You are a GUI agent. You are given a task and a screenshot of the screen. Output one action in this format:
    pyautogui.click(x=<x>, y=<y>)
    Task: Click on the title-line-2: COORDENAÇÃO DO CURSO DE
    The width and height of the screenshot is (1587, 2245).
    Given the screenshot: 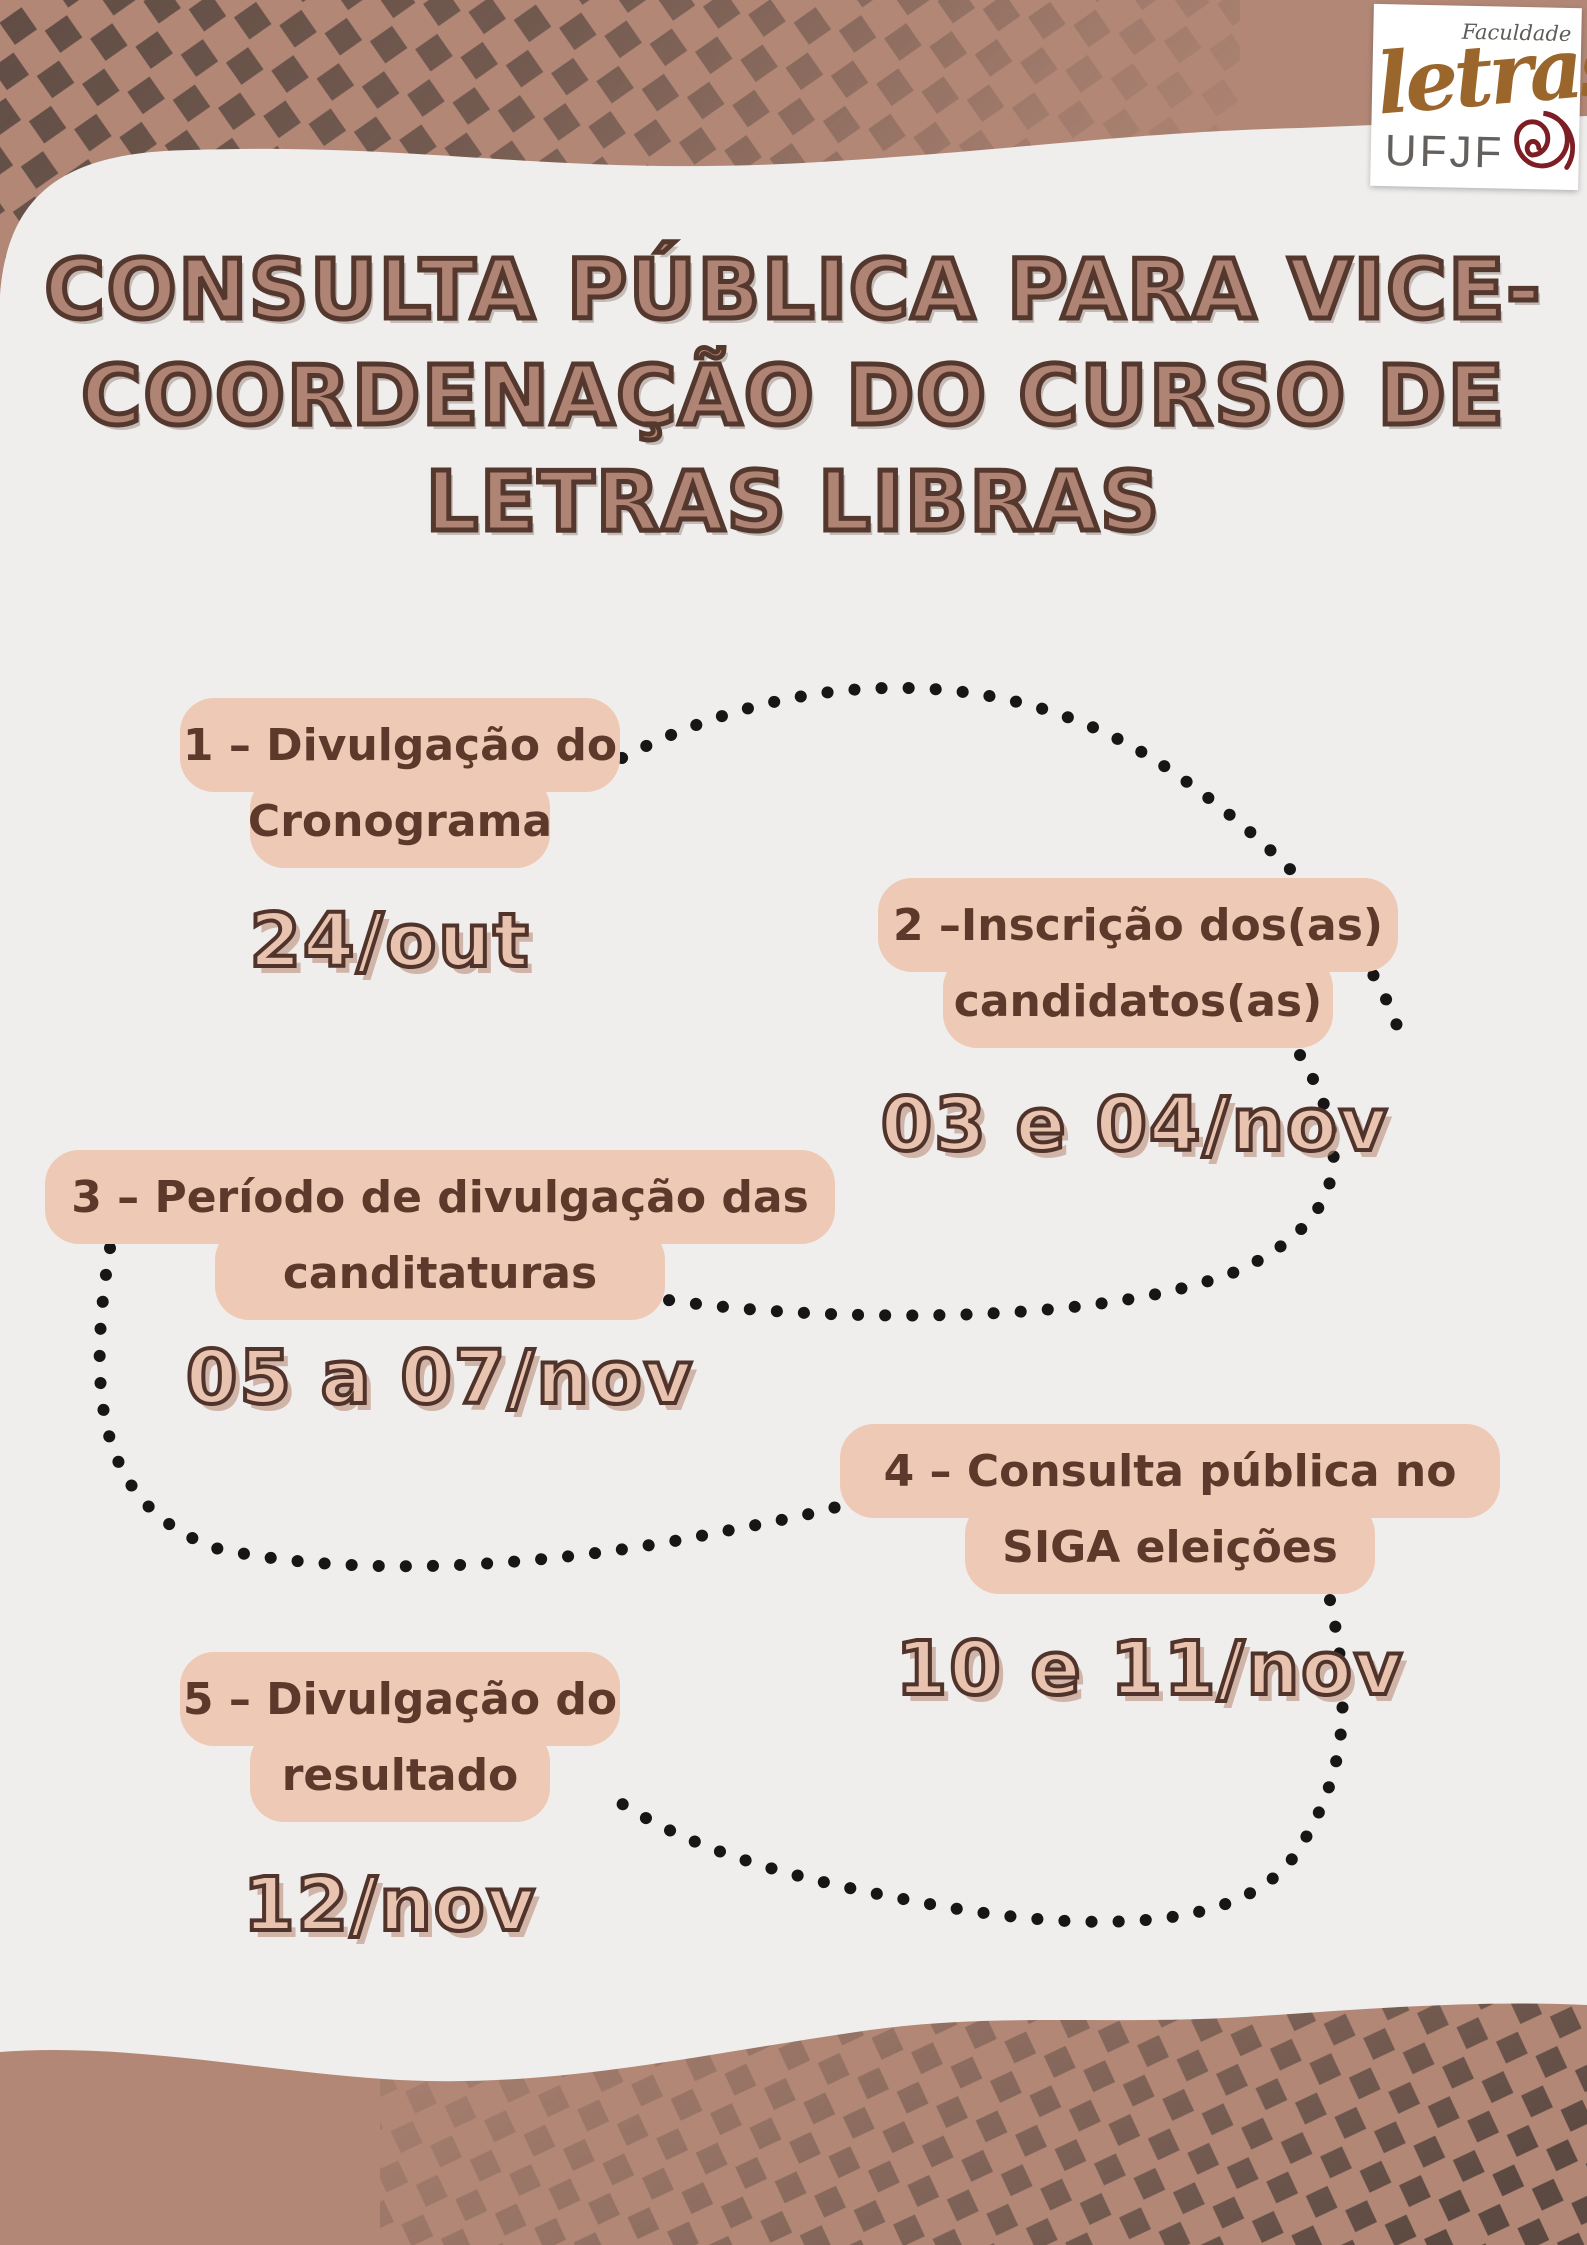 What is the action you would take?
    pyautogui.click(x=792, y=397)
    